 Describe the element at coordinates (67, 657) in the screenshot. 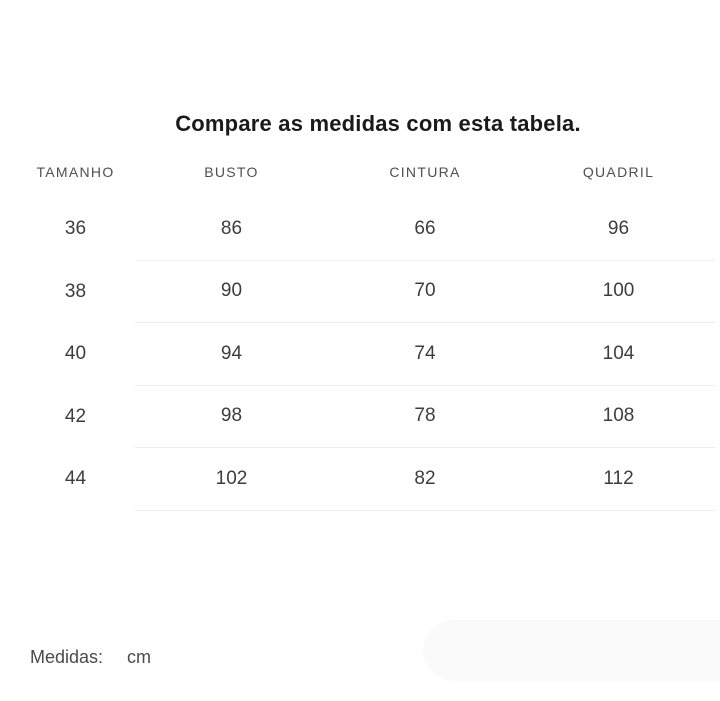

I see `measurement-label: Medidas:` at that location.